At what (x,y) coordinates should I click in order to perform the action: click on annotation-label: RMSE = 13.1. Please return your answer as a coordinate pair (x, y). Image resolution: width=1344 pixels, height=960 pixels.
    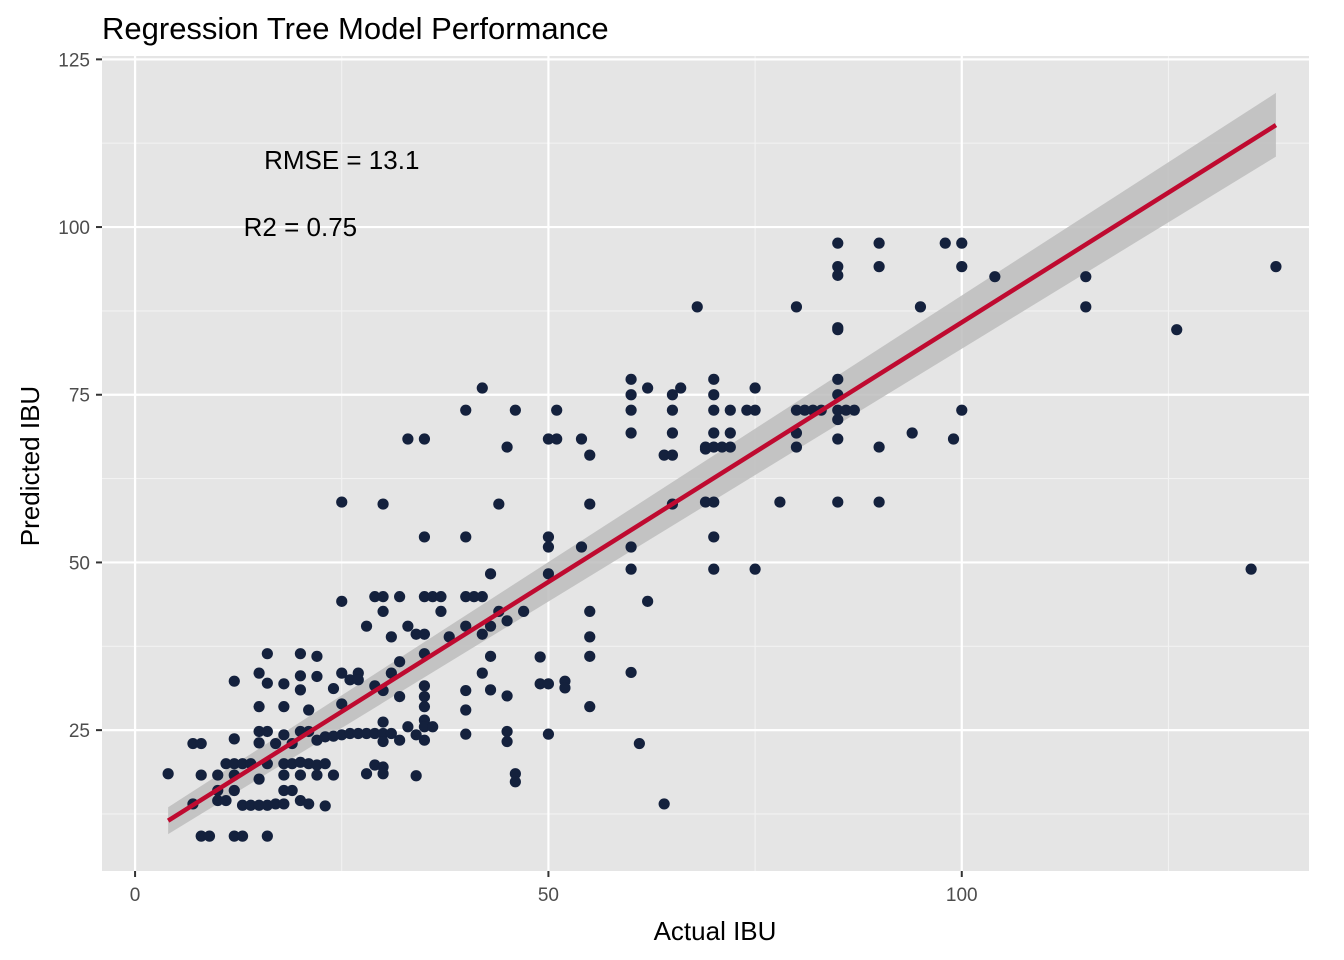
    Looking at the image, I should click on (341, 160).